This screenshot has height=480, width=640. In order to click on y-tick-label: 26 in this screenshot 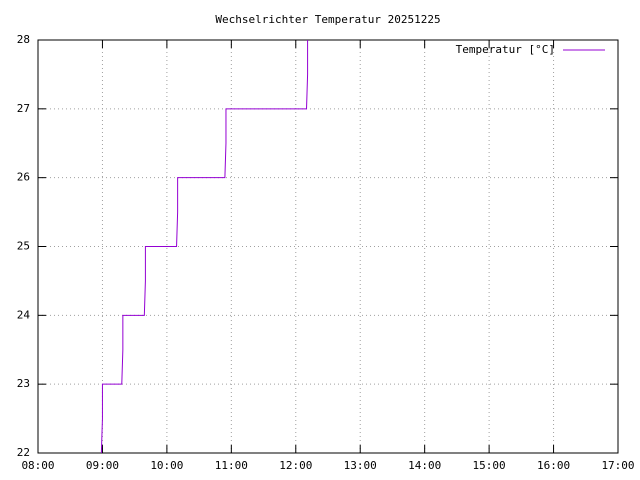, I will do `click(23, 177)`.